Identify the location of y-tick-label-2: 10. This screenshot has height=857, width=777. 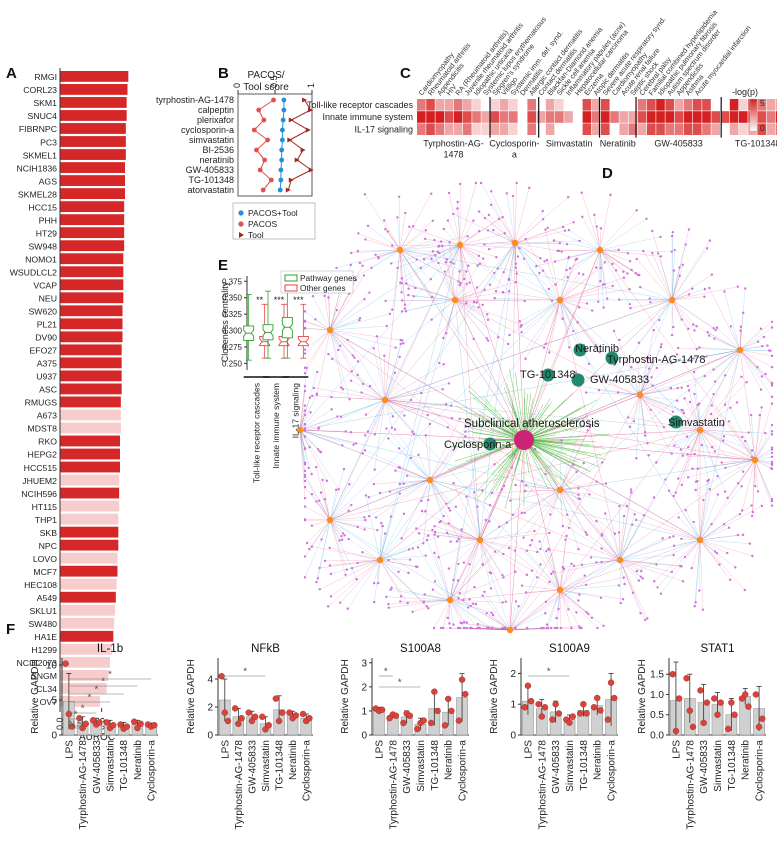
(52, 666).